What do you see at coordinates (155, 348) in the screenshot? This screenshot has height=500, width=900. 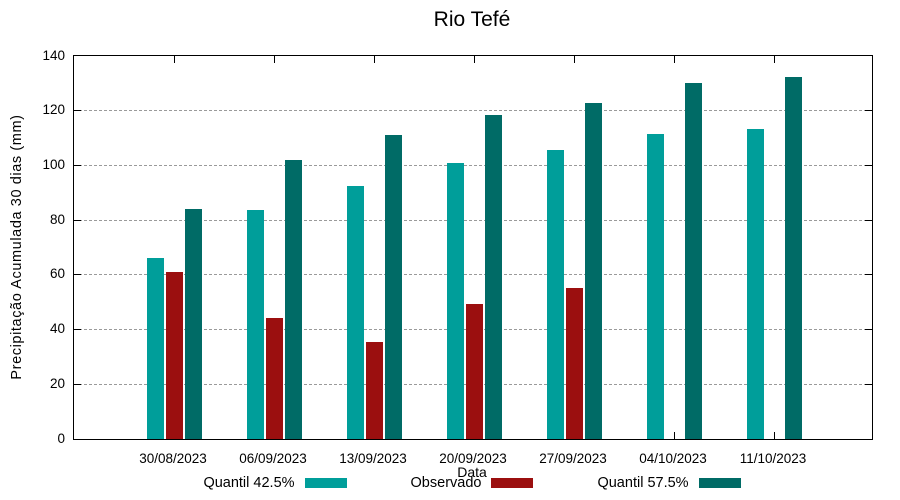 I see `bar-quantil-42-5-30-08-2023` at bounding box center [155, 348].